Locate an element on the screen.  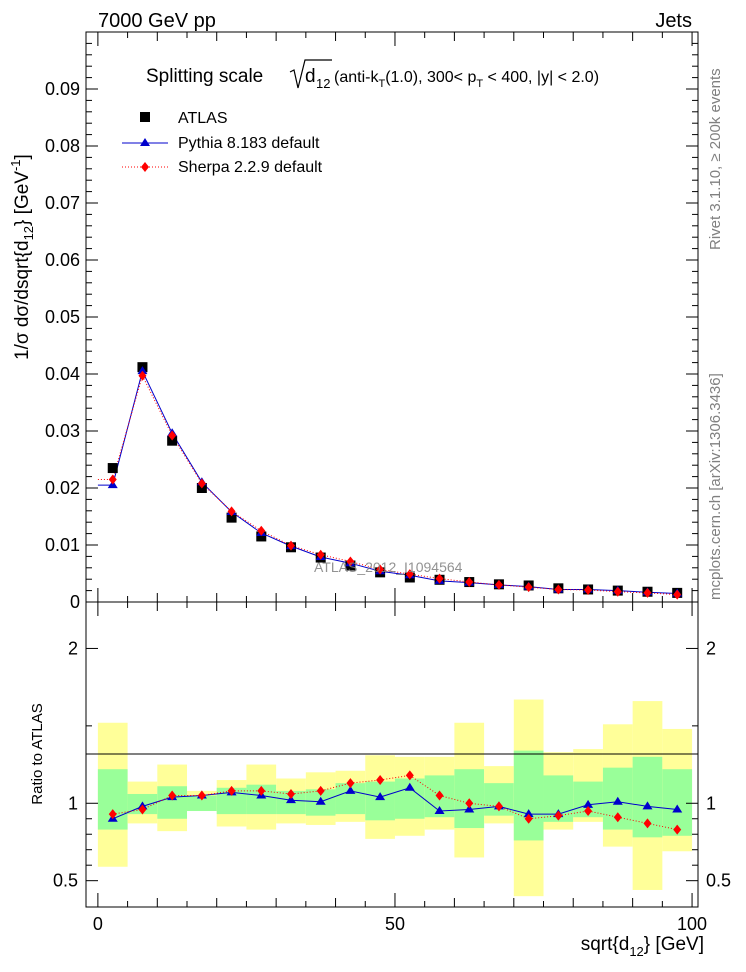
ratio-ylabel: Ratio to ATLAS is located at coordinates (37, 753).